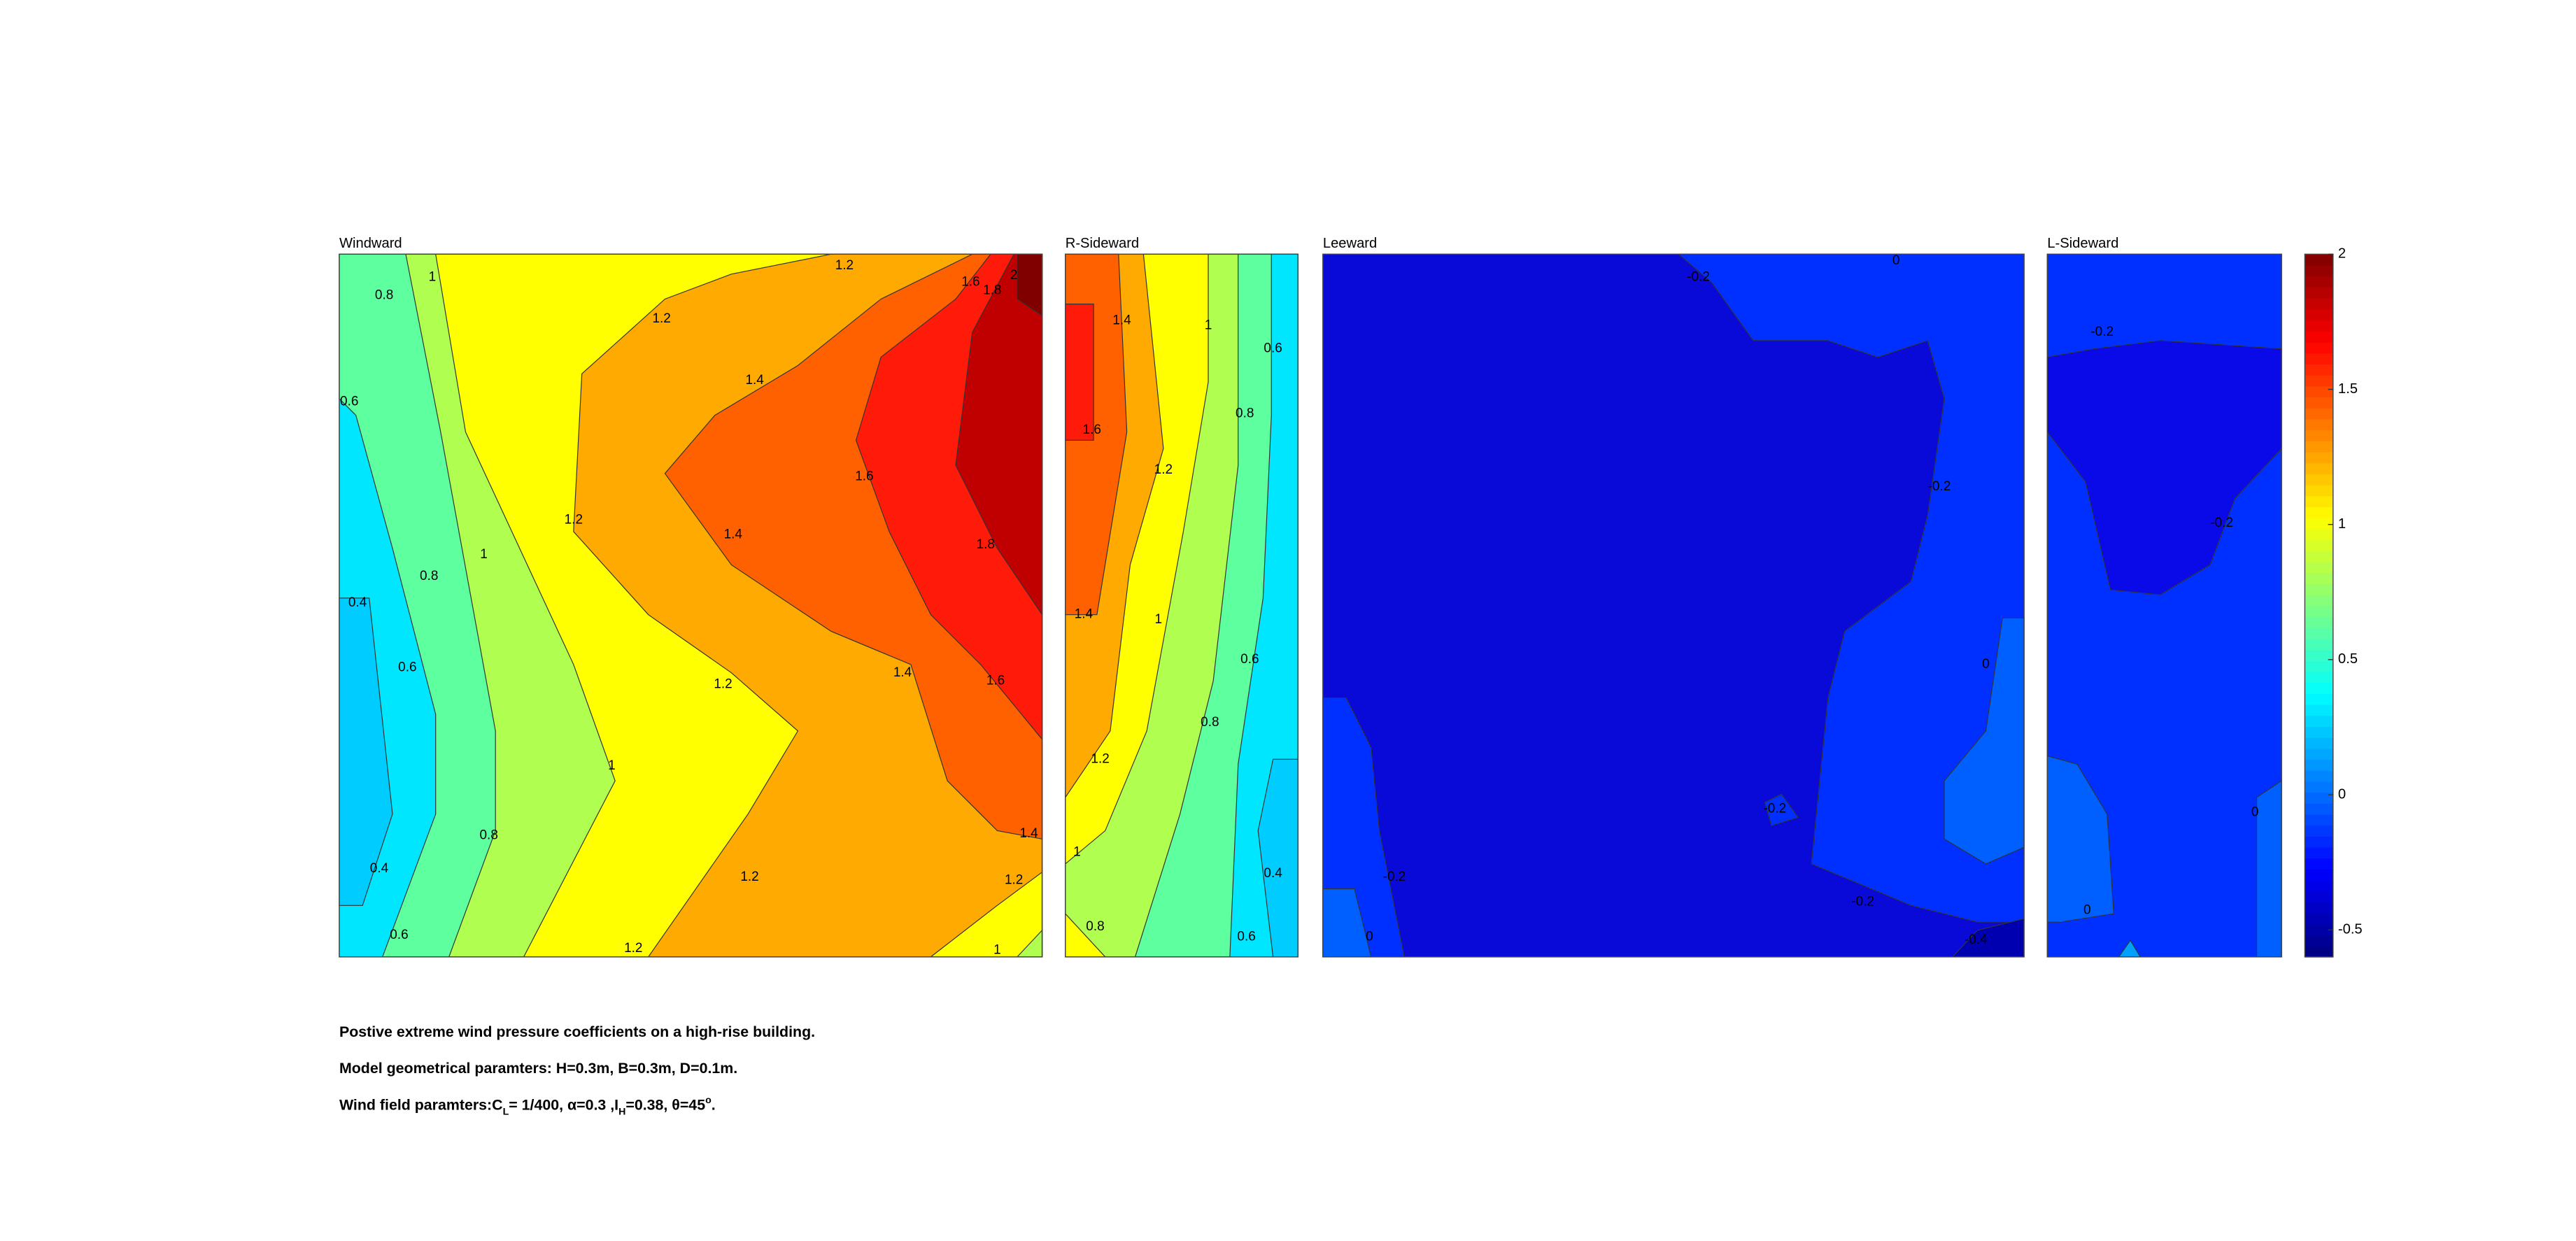 This screenshot has width=2576, height=1241. I want to click on caption-part: Wind field paramters:C, so click(421, 1104).